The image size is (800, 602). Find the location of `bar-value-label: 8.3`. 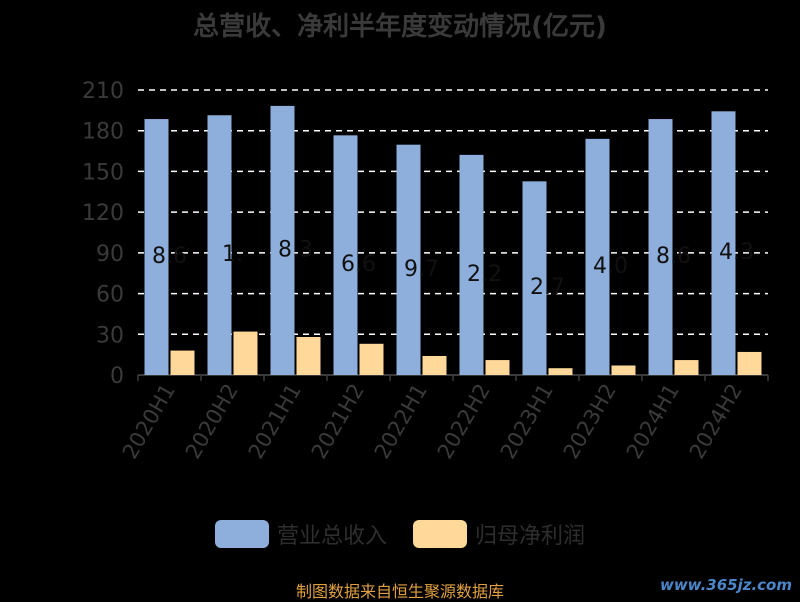

bar-value-label: 8.3 is located at coordinates (295, 249).